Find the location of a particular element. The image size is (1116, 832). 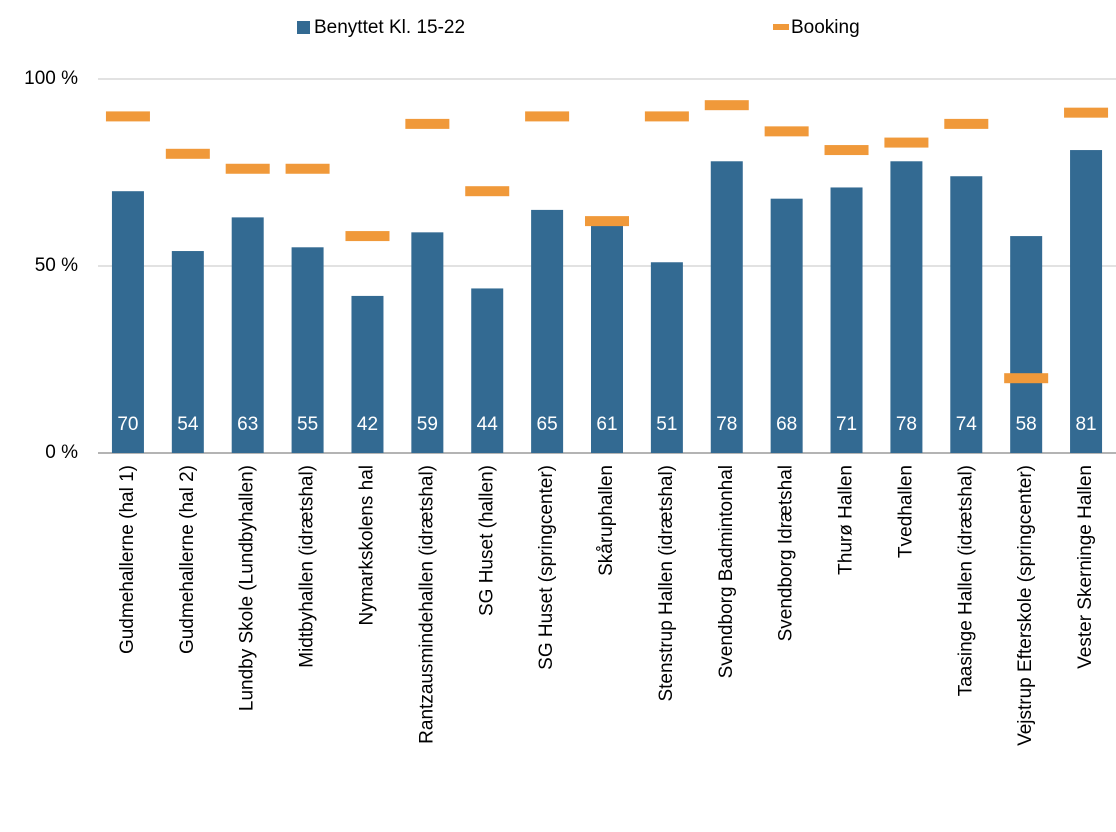

x-tick-label: Gudmehallerne (hal 1) is located at coordinates (127, 559).